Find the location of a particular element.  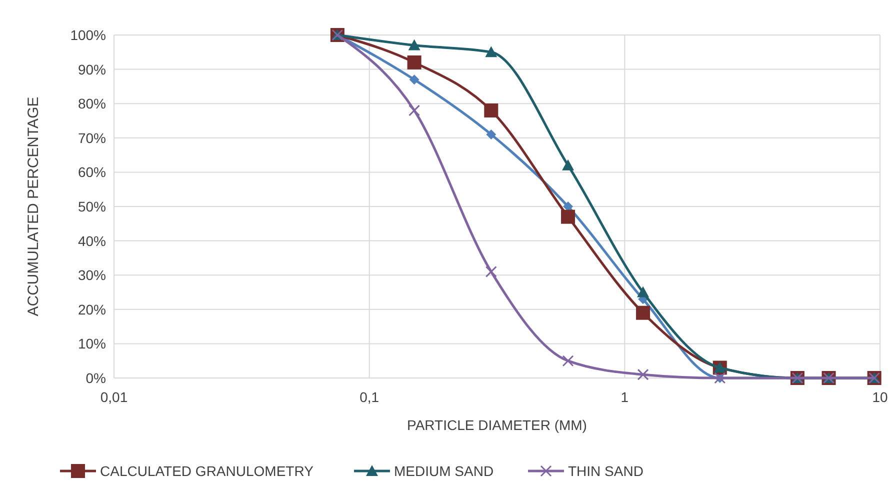

legend-label: CALCULATED GRANULOMETRY is located at coordinates (207, 471).